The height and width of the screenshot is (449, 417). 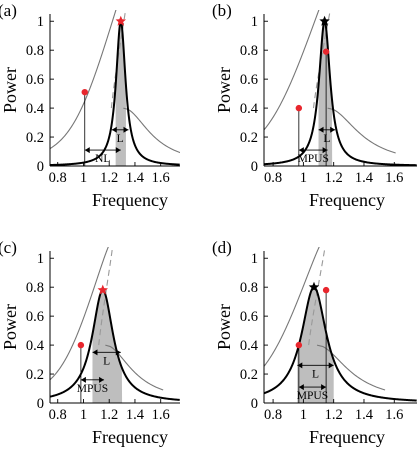 I want to click on panel-label: (b), so click(x=222, y=10).